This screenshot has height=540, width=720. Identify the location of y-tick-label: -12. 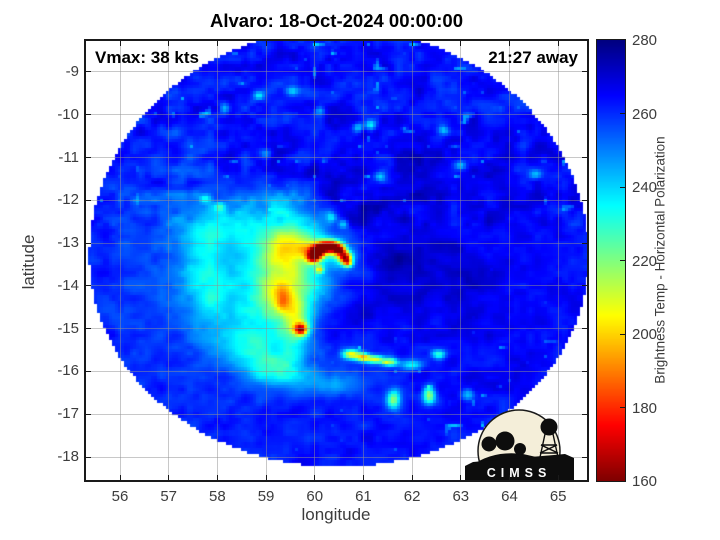
(68, 200).